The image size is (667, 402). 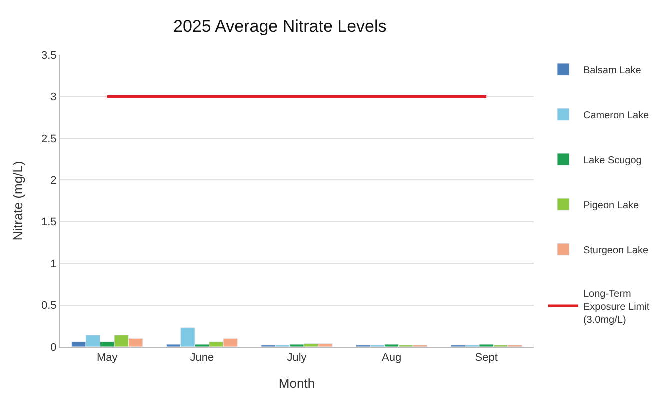 I want to click on x-tick-label: Sept, so click(x=486, y=358).